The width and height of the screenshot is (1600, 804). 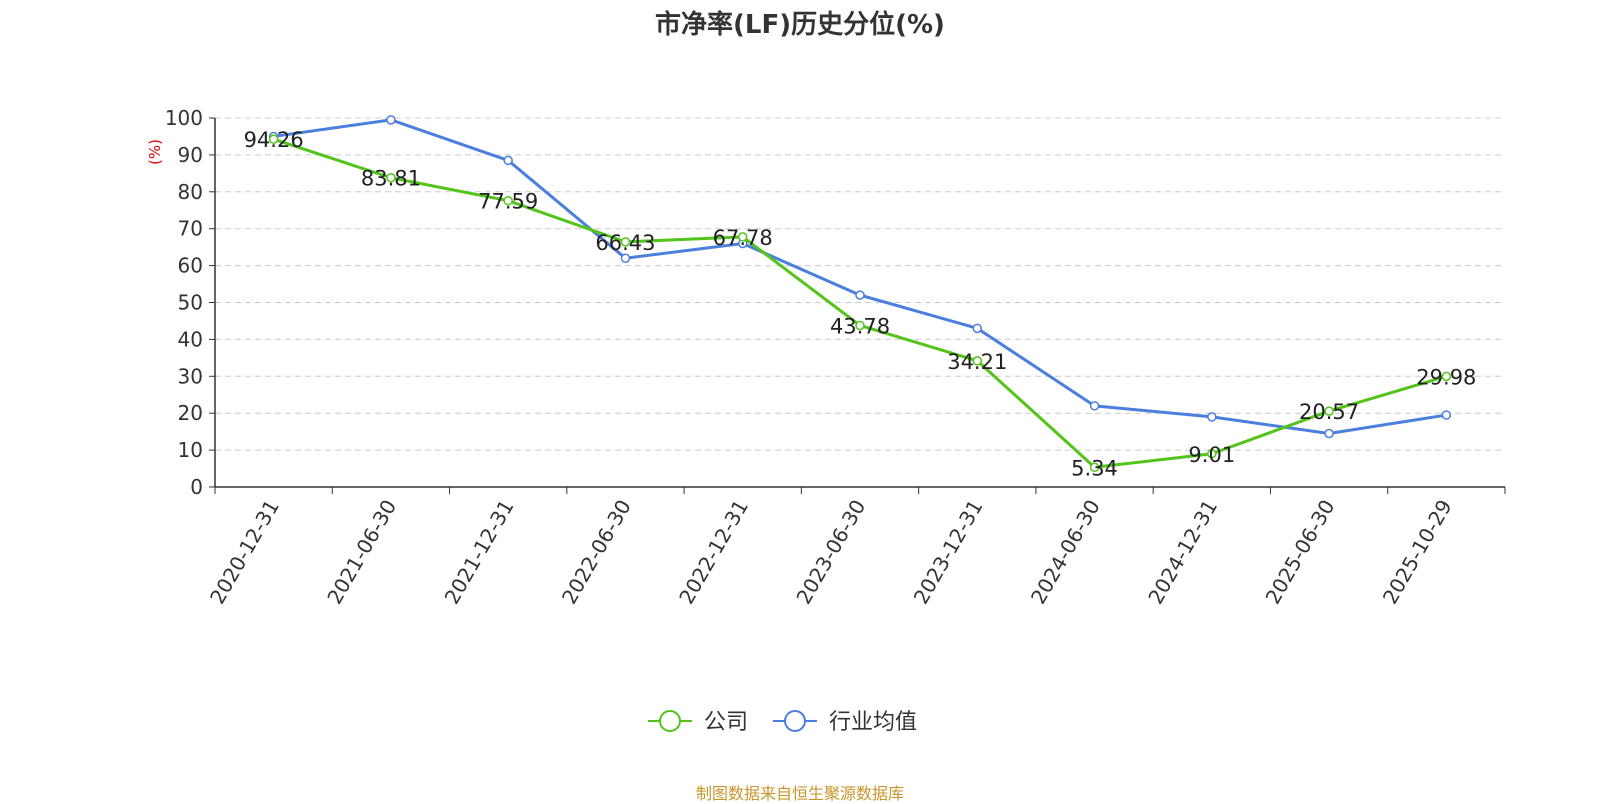 What do you see at coordinates (190, 303) in the screenshot?
I see `y-tick-label: 50` at bounding box center [190, 303].